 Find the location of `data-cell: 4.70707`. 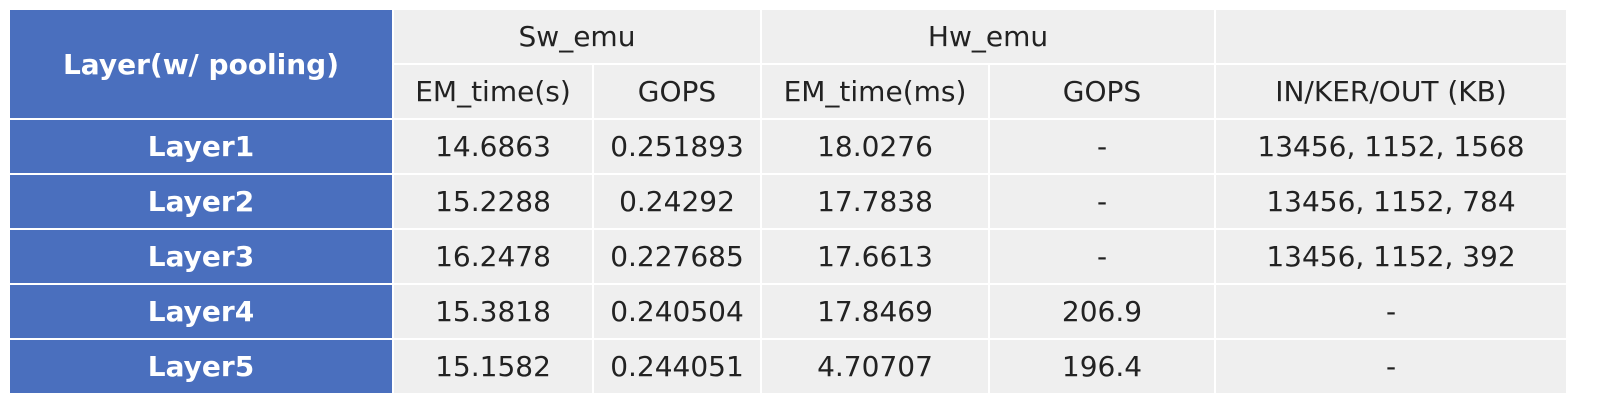

data-cell: 4.70707 is located at coordinates (875, 366).